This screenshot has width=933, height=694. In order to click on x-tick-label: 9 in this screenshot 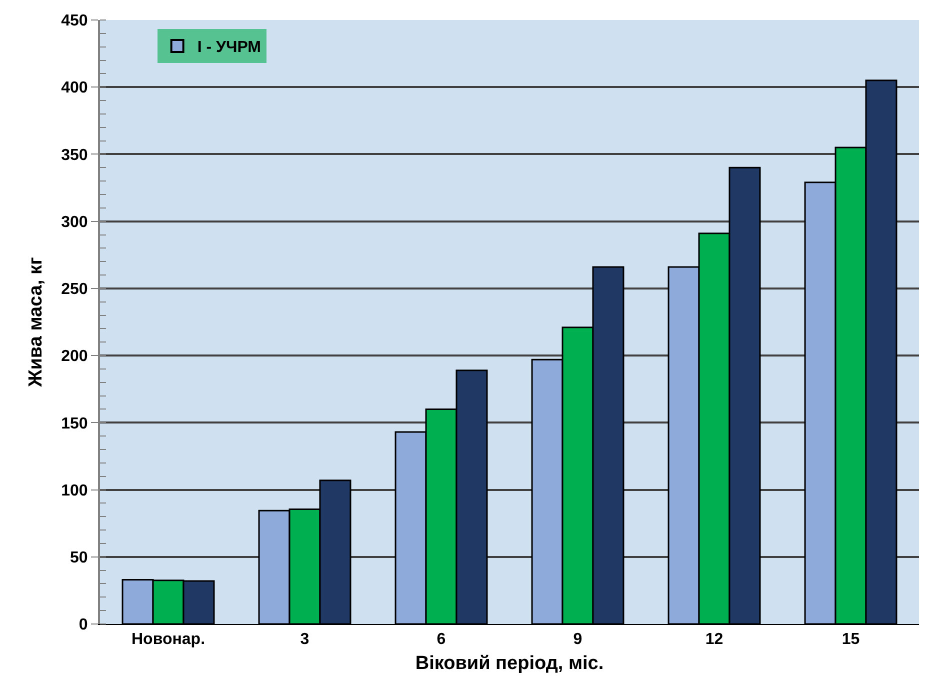, I will do `click(577, 639)`.